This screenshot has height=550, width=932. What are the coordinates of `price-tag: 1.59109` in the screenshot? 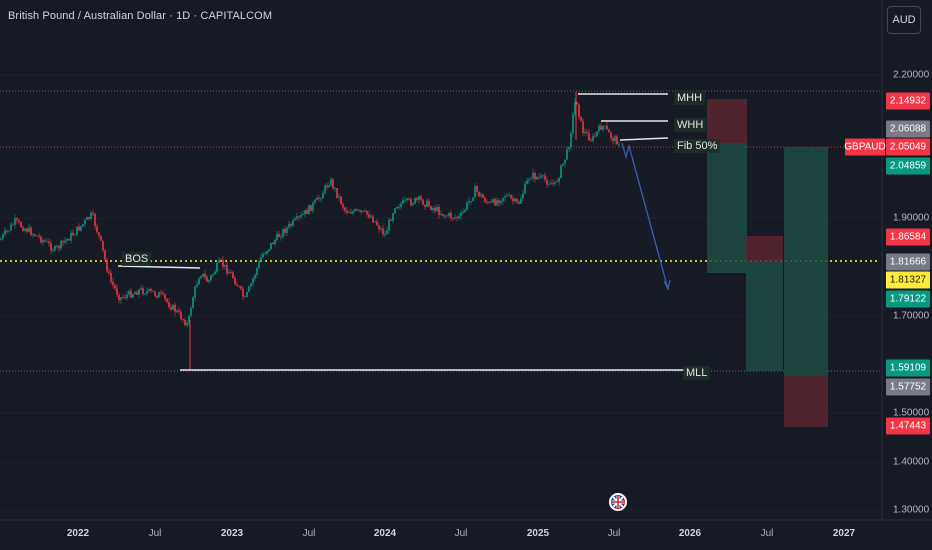 It's located at (908, 368).